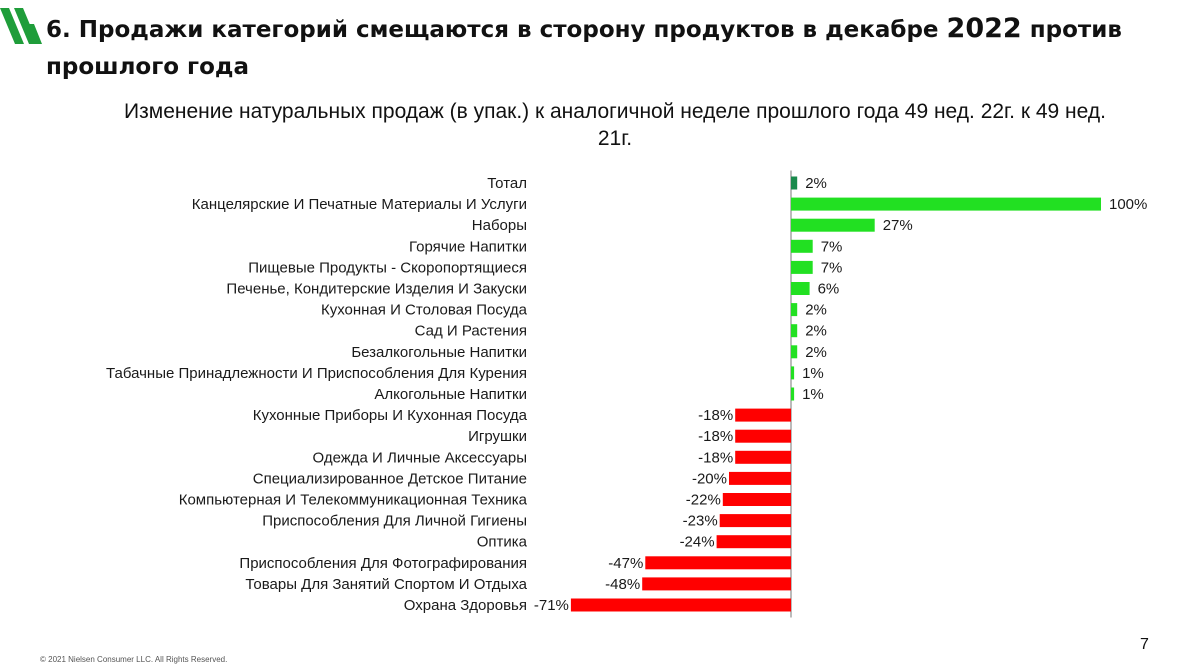 The image size is (1194, 669). Describe the element at coordinates (700, 521) in the screenshot. I see `data-label: -23%` at that location.